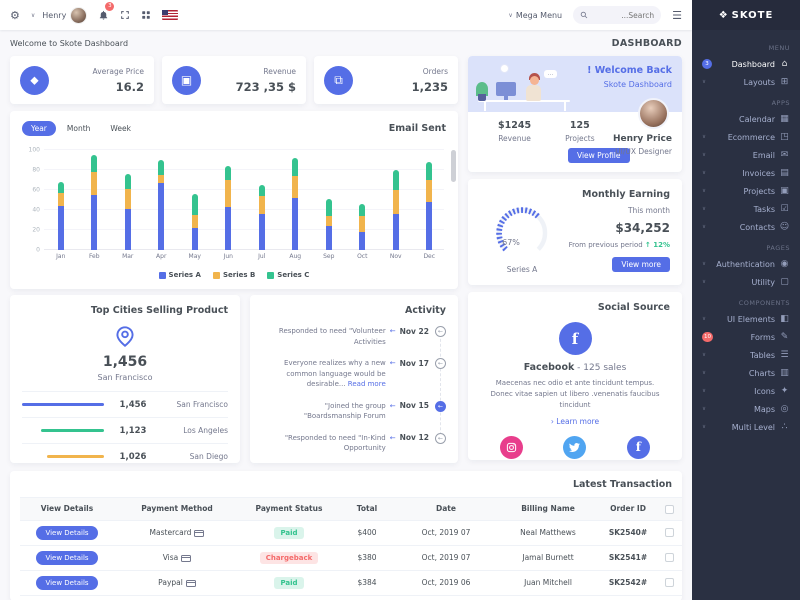 The image size is (800, 600). What do you see at coordinates (746, 227) in the screenshot?
I see `sidebar-item-contacts: ∨ Contacts ☺` at bounding box center [746, 227].